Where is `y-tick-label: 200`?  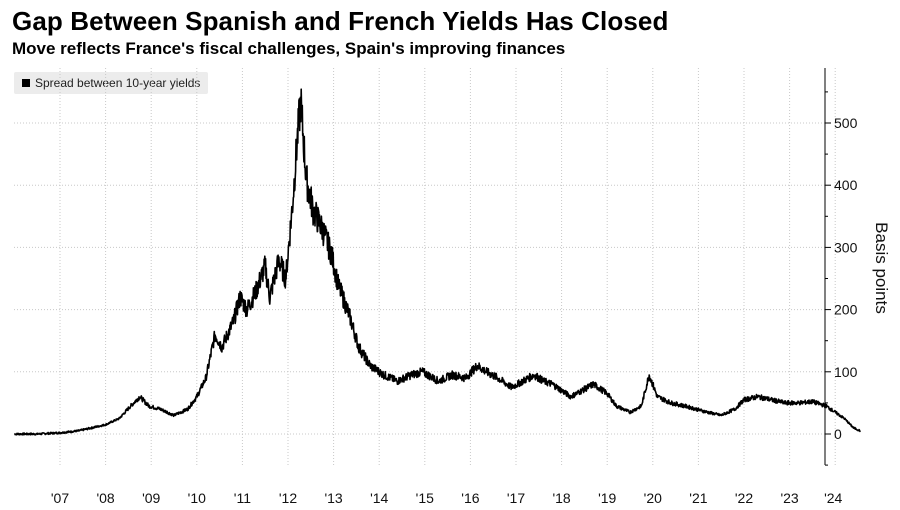
y-tick-label: 200 is located at coordinates (846, 310).